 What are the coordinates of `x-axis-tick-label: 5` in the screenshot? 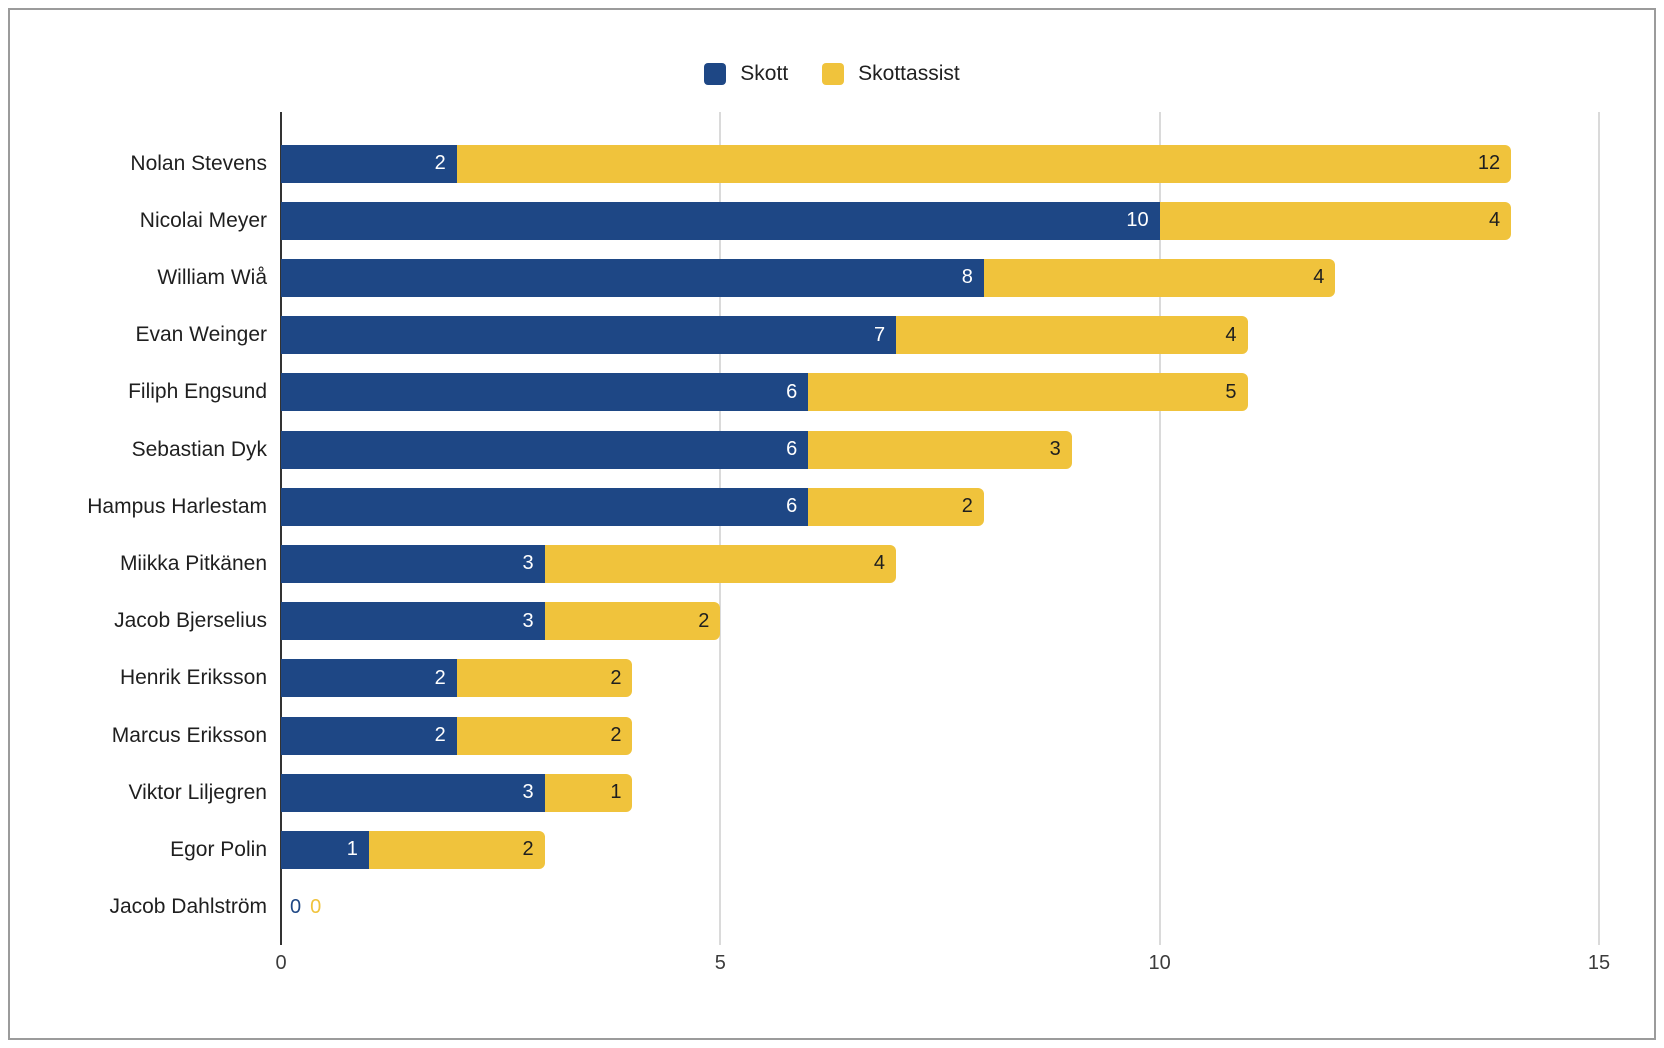 It's located at (720, 963).